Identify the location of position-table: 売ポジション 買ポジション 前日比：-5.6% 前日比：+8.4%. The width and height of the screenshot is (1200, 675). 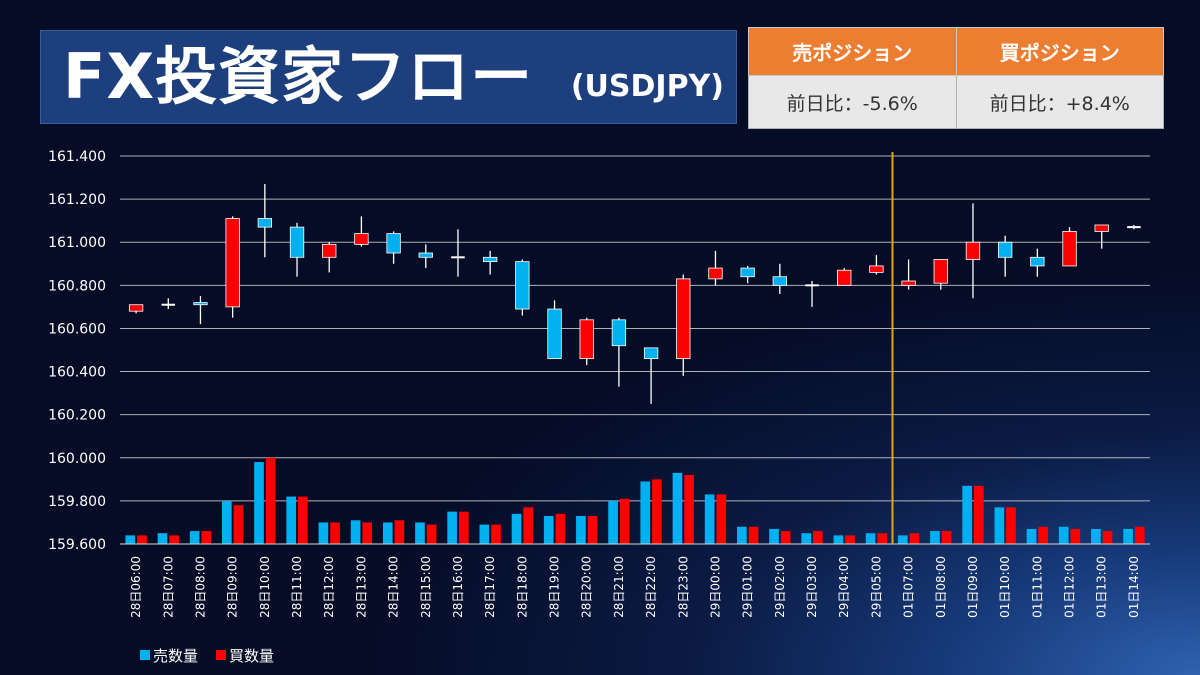
(956, 78).